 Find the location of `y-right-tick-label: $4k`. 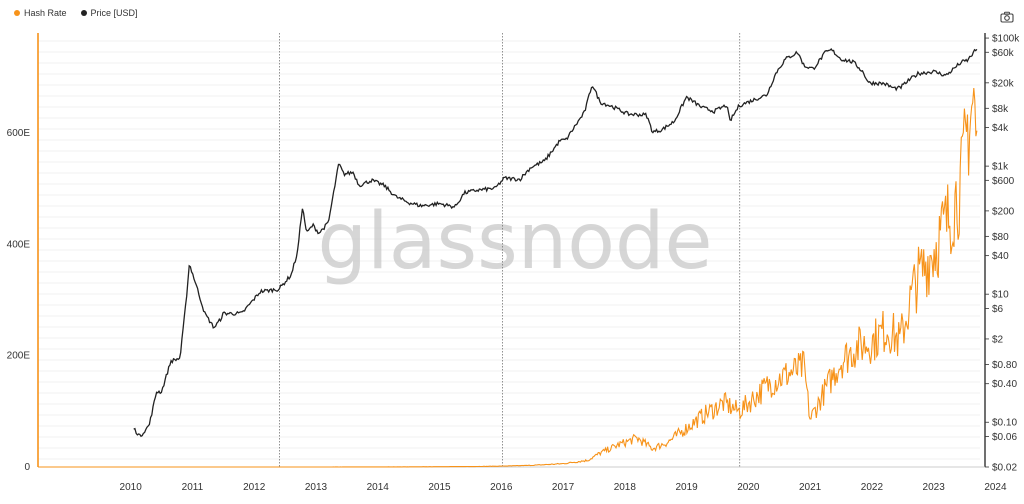

y-right-tick-label: $4k is located at coordinates (1000, 128).